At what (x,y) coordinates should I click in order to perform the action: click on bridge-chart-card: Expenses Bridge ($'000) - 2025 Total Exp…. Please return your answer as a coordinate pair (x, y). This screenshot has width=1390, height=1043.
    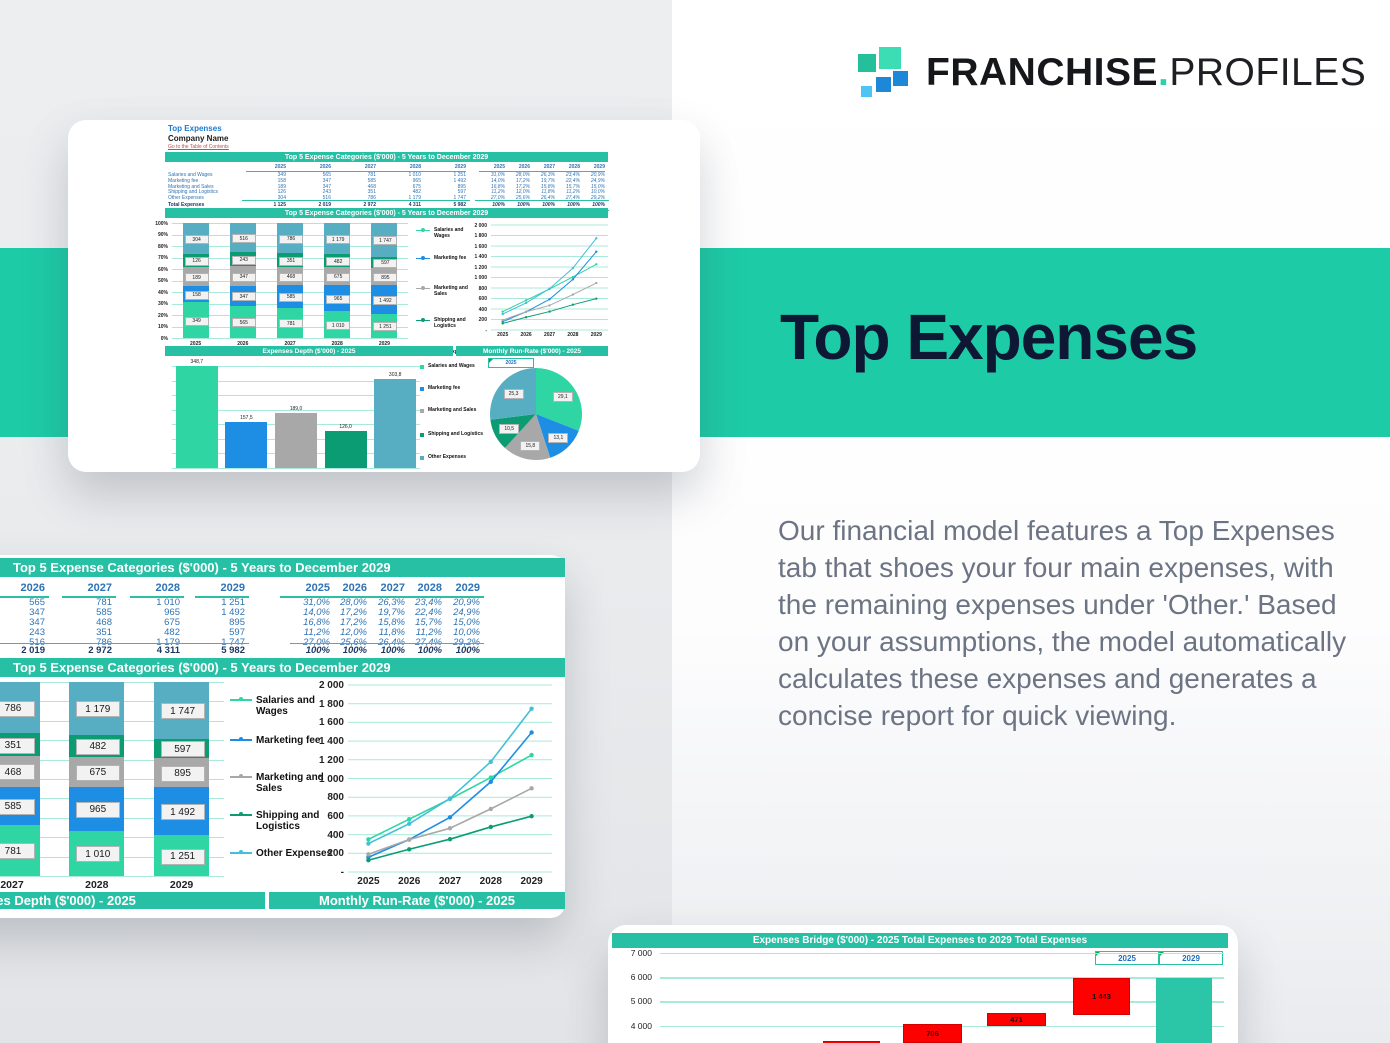
    Looking at the image, I should click on (923, 984).